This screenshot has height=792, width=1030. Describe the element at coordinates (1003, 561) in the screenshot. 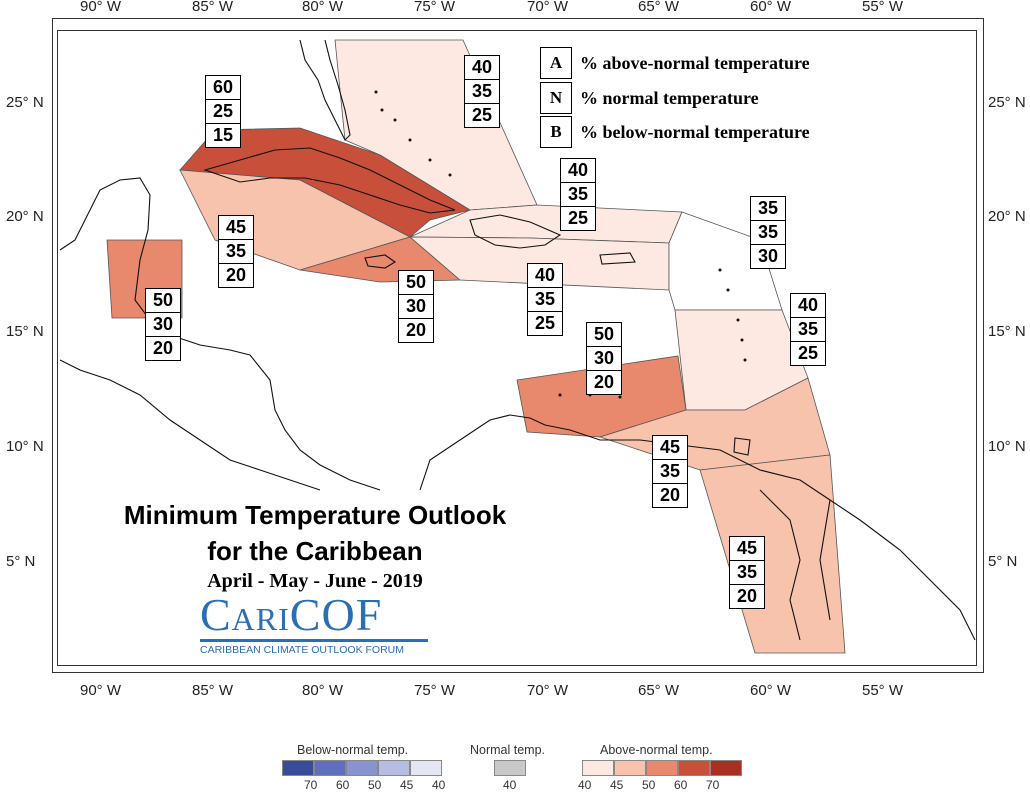

I see `right-axis-tick: 5° N` at that location.